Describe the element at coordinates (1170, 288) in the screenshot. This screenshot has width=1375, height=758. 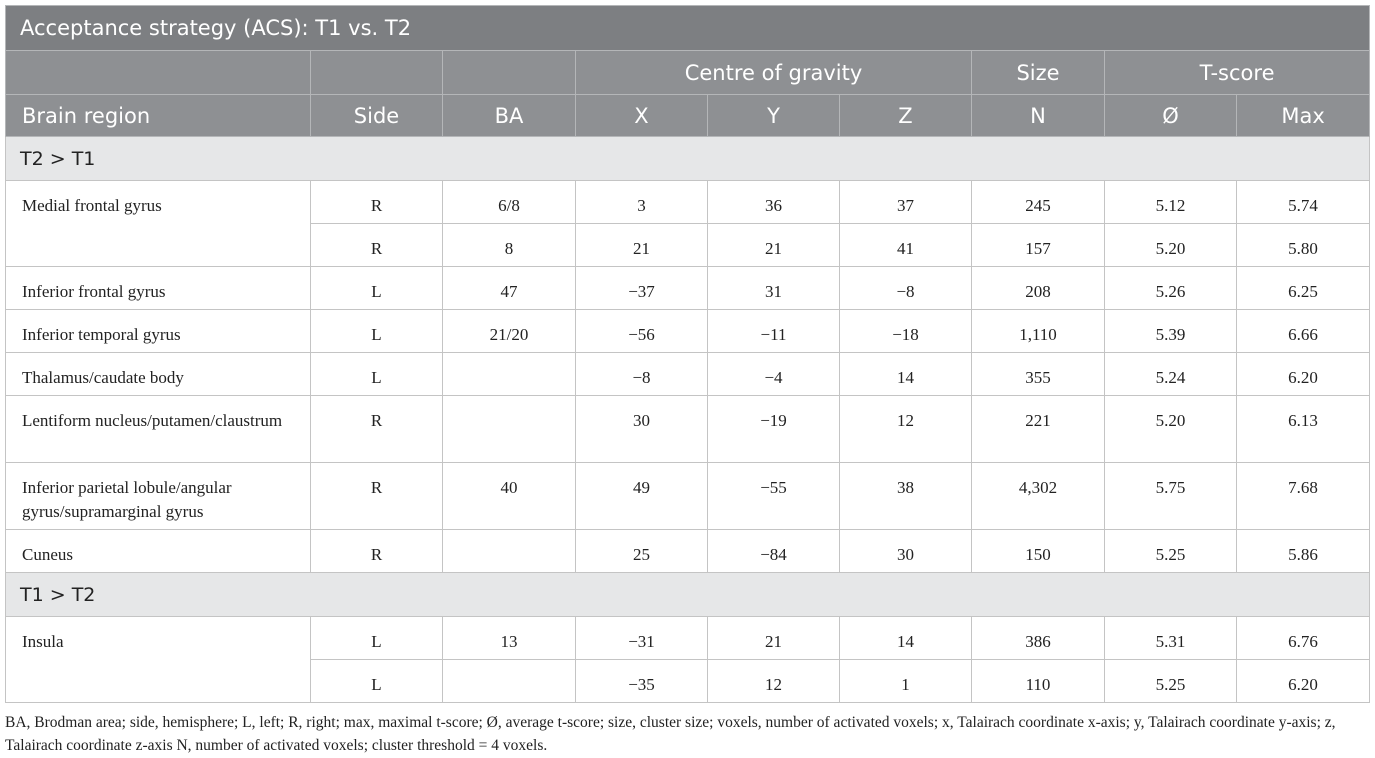
I see `cell-mean: 5.26` at that location.